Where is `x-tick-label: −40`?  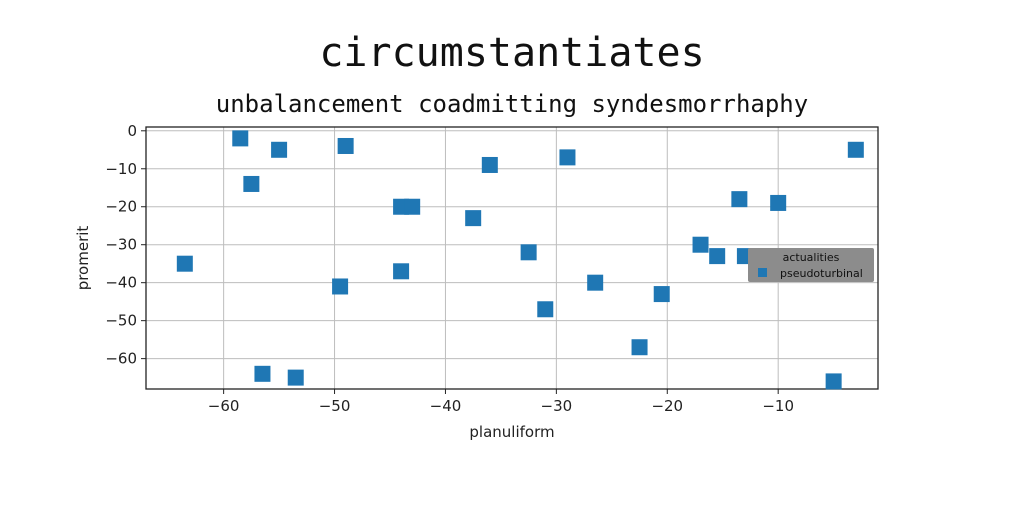
x-tick-label: −40 is located at coordinates (446, 406).